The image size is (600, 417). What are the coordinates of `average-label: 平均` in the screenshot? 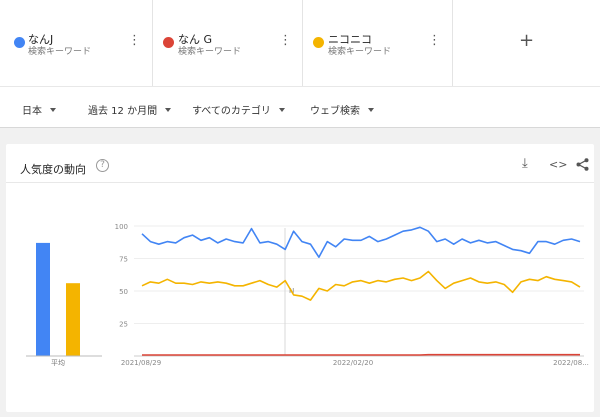 It's located at (58, 362).